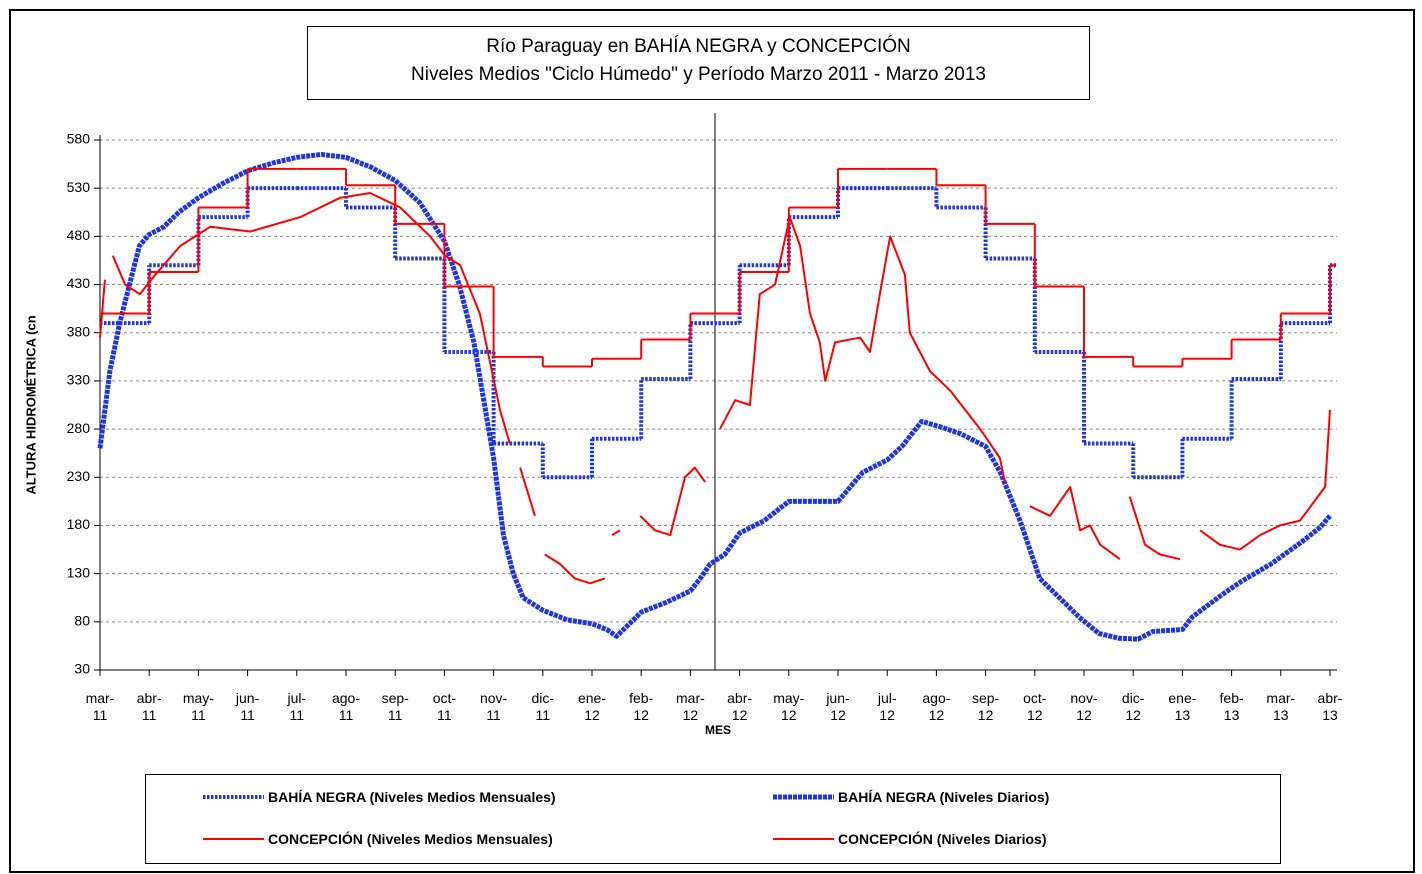  I want to click on y-axis-label: ALTURA HIDROMÉTRICA (cn, so click(30, 404).